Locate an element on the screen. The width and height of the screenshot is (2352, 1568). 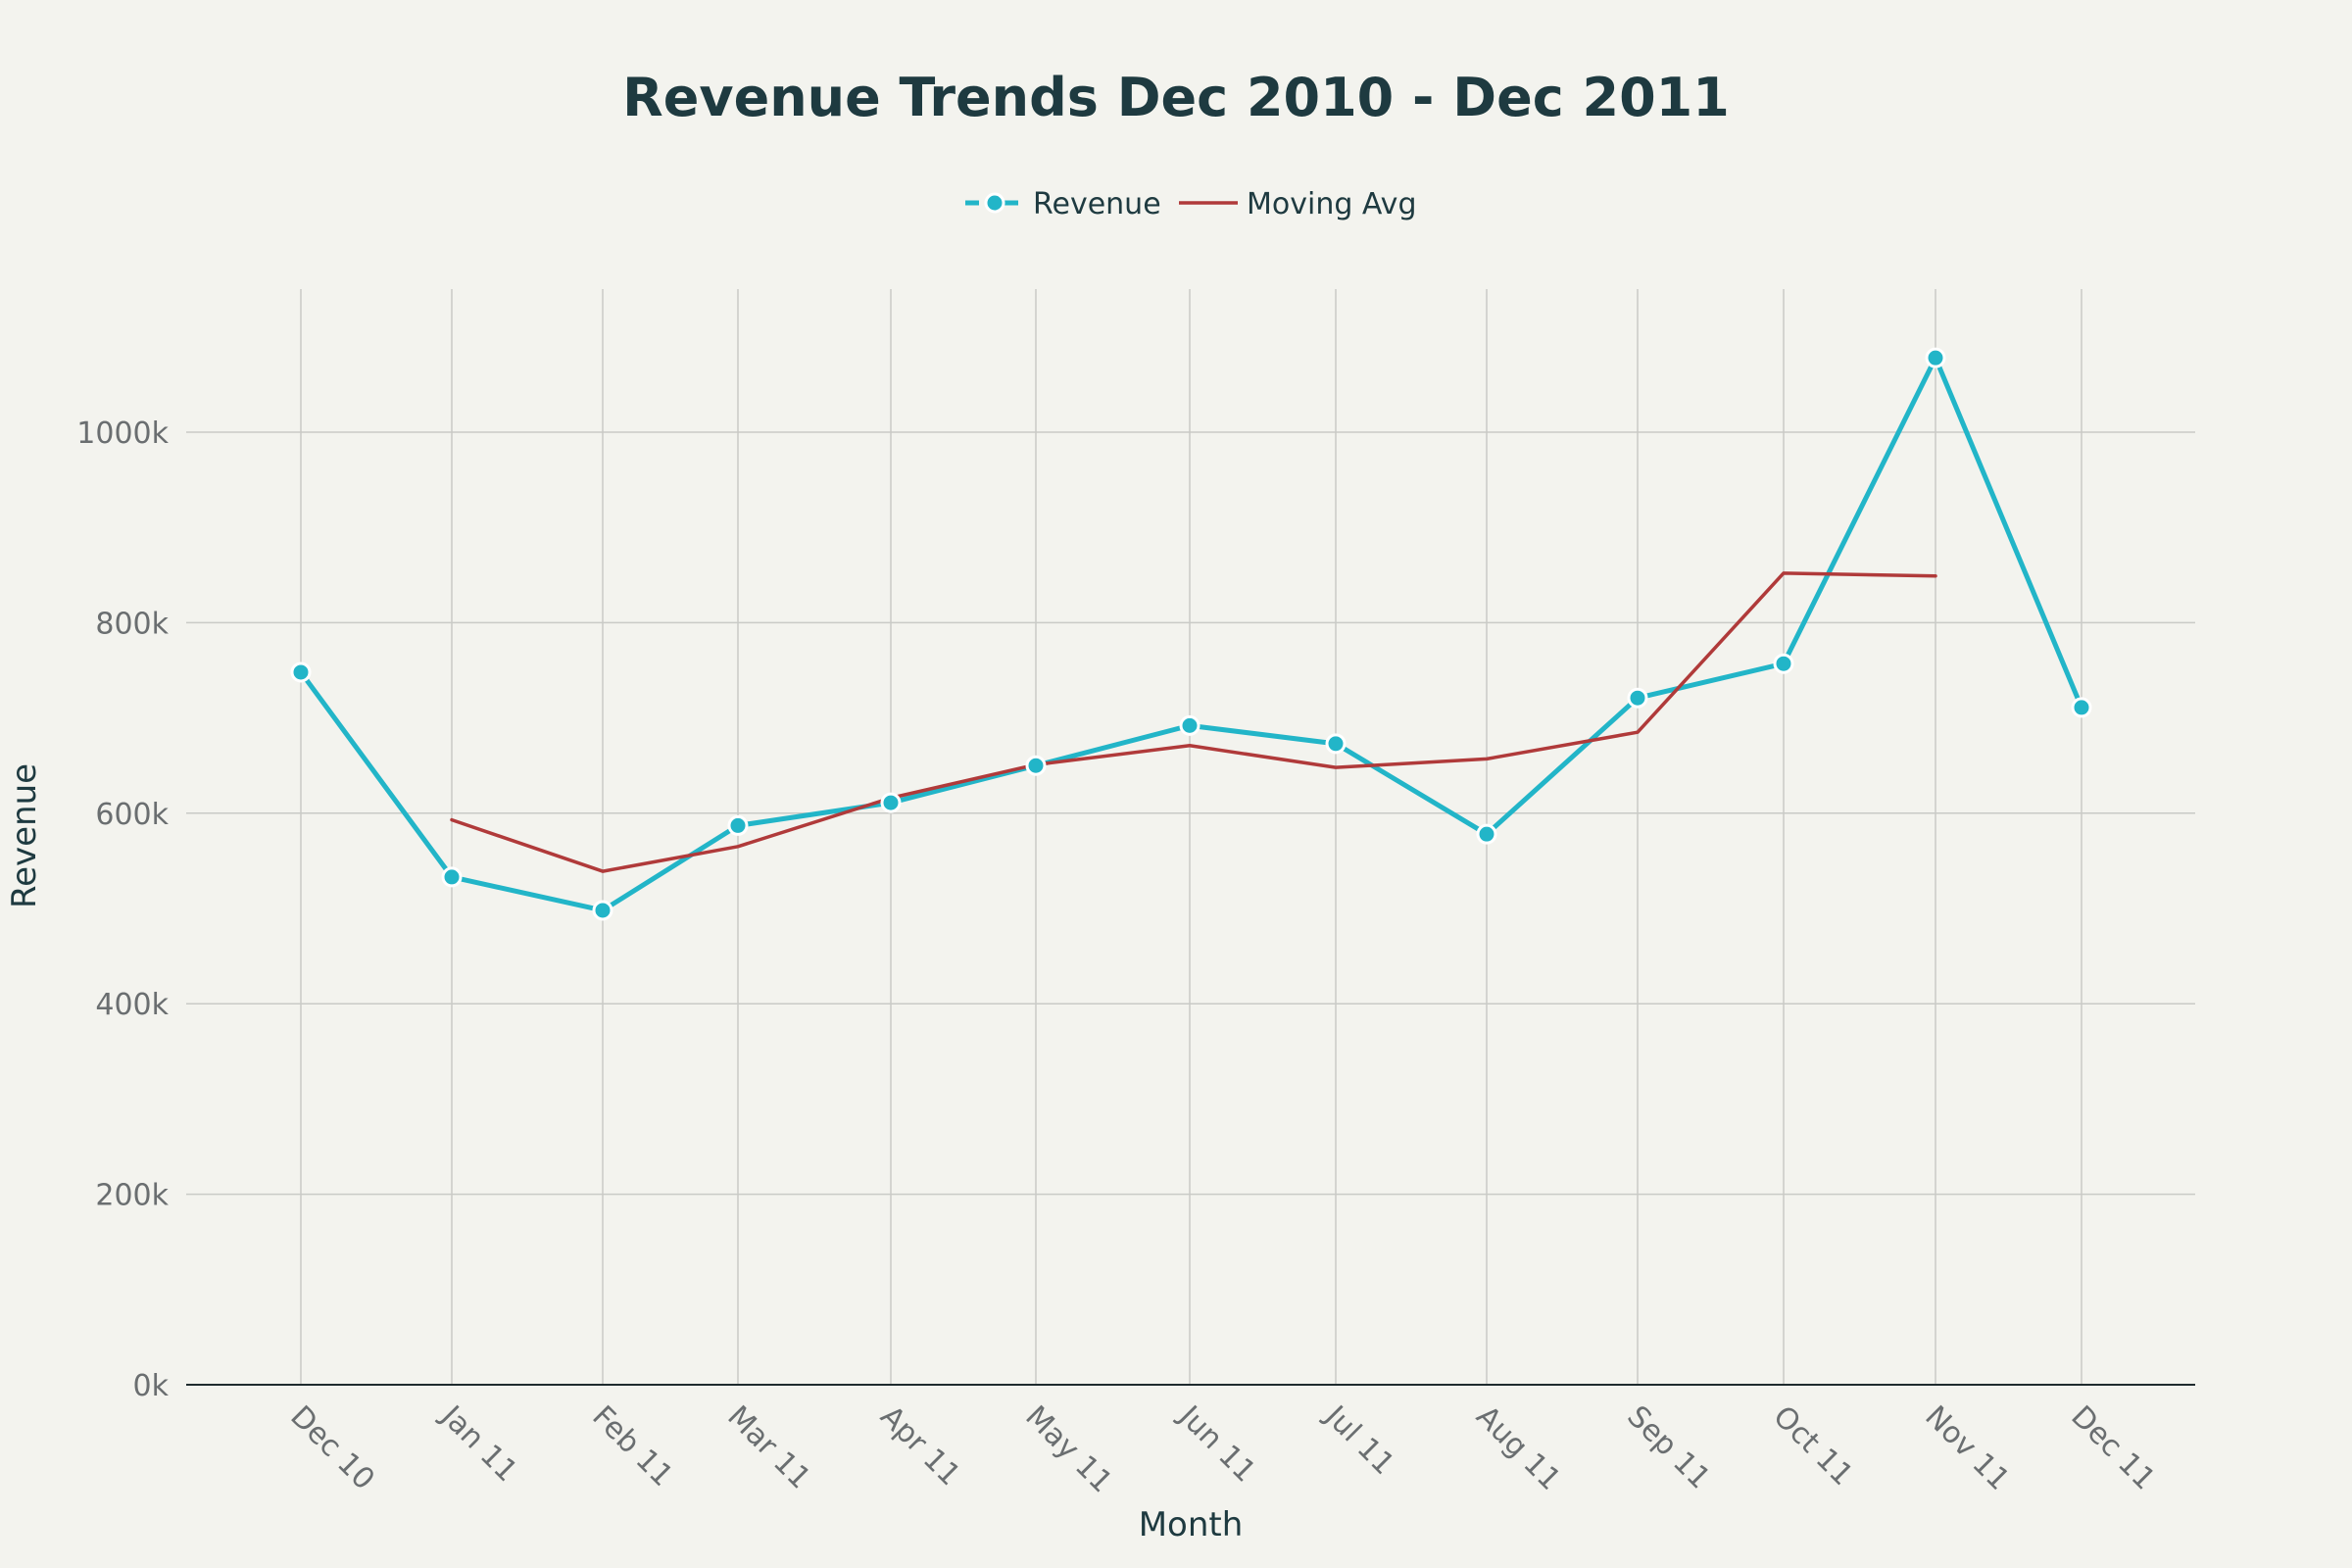
x-tick-label: Sep 11 is located at coordinates (1668, 1447).